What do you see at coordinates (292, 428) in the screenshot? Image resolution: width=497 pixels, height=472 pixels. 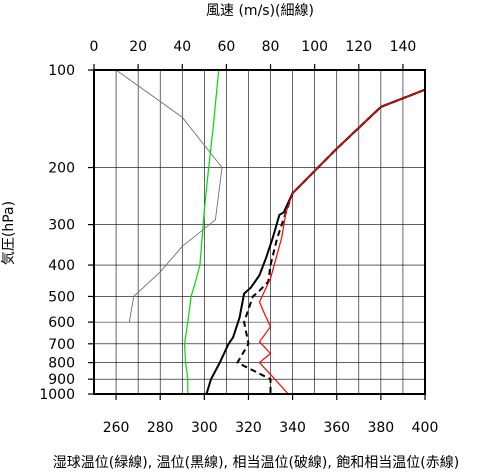 I see `temp-tick-label: 340` at bounding box center [292, 428].